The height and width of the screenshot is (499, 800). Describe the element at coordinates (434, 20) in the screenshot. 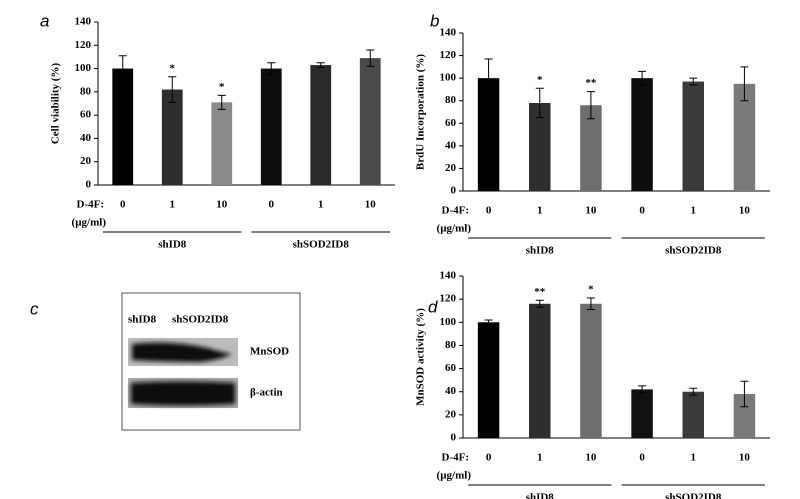

I see `panel-label: b` at that location.